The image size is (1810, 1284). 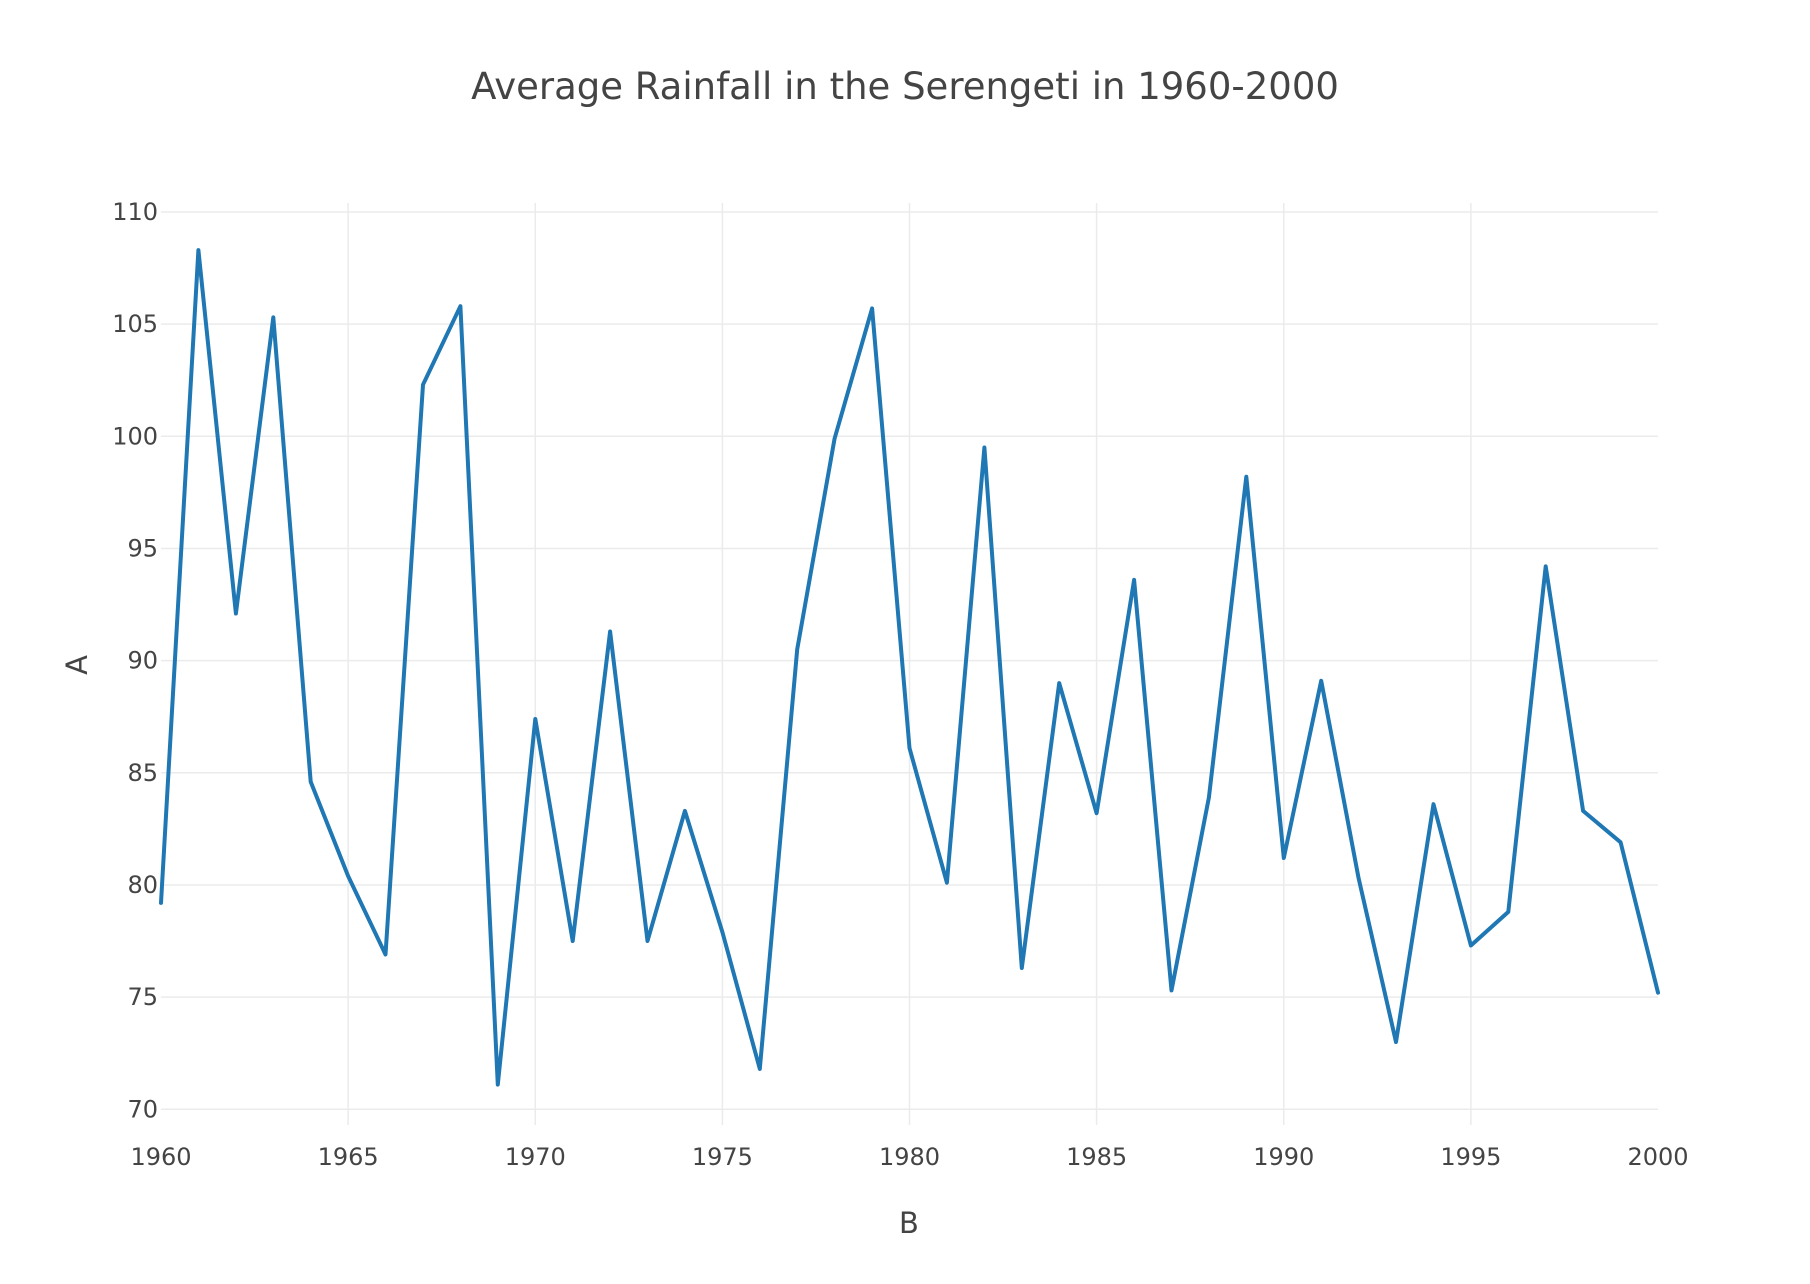 I want to click on x-tick-label-1990: 1990, so click(x=1283, y=1157).